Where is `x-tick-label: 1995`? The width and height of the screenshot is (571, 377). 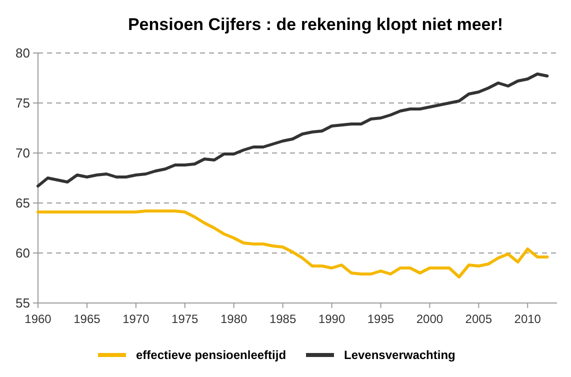 x-tick-label: 1995 is located at coordinates (380, 319).